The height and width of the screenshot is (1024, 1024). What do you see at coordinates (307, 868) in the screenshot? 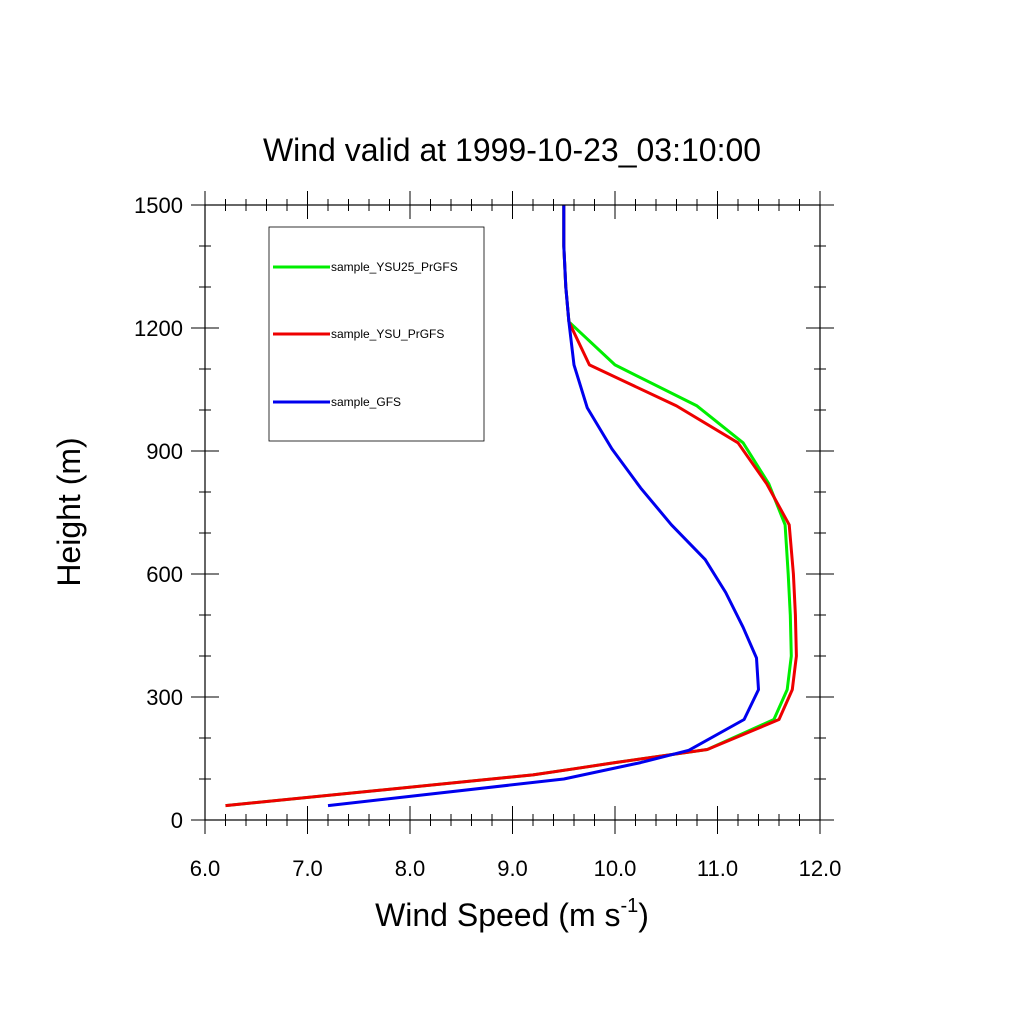
I see `x-tick-label: 7.0` at bounding box center [307, 868].